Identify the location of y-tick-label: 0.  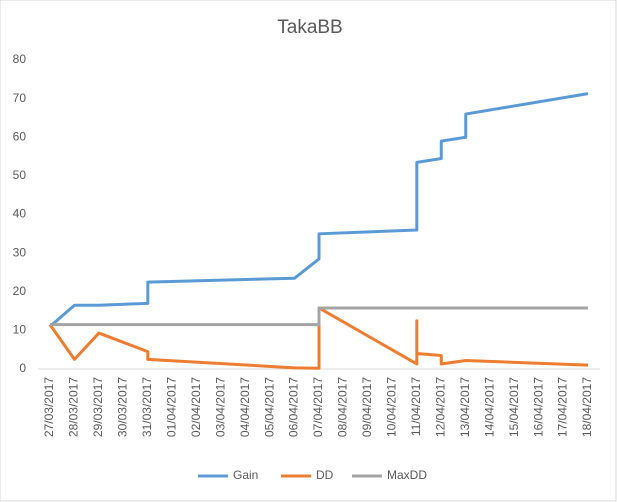
(22, 368).